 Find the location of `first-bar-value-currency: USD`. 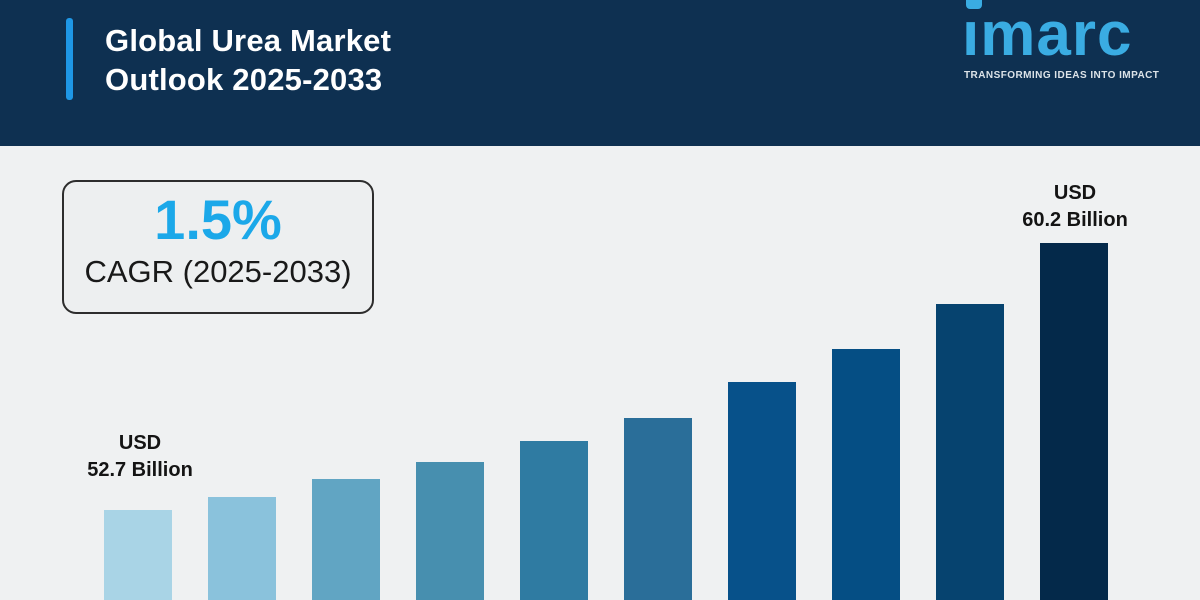

first-bar-value-currency: USD is located at coordinates (140, 443).